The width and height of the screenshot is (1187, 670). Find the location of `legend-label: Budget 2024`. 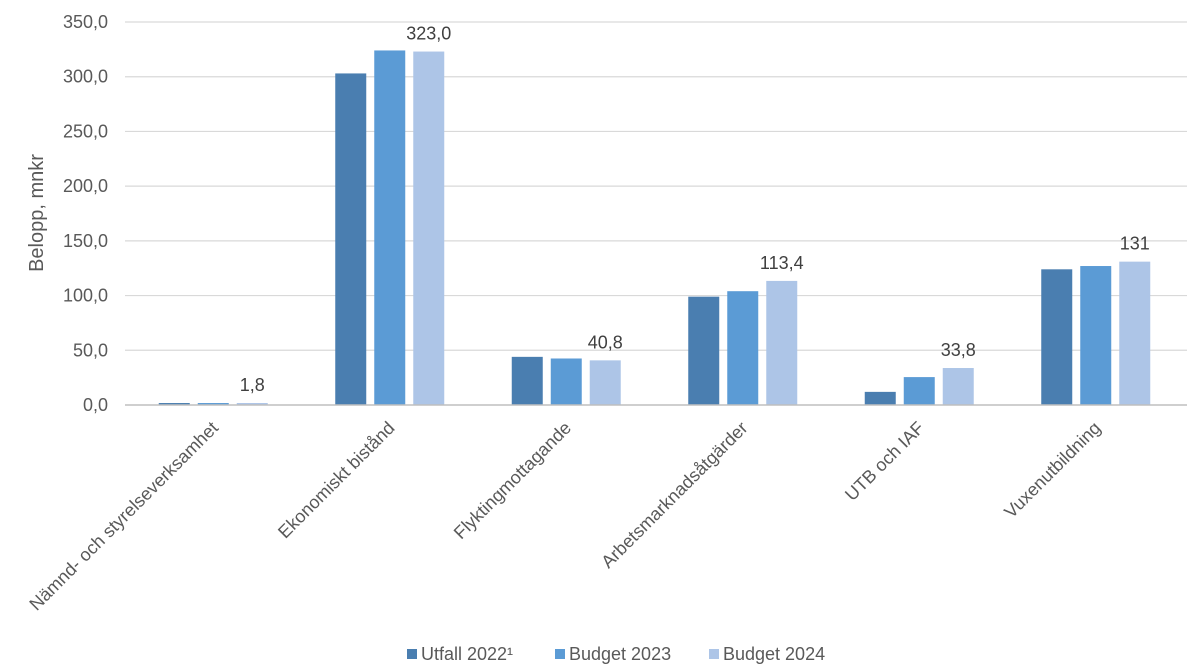

legend-label: Budget 2024 is located at coordinates (774, 654).